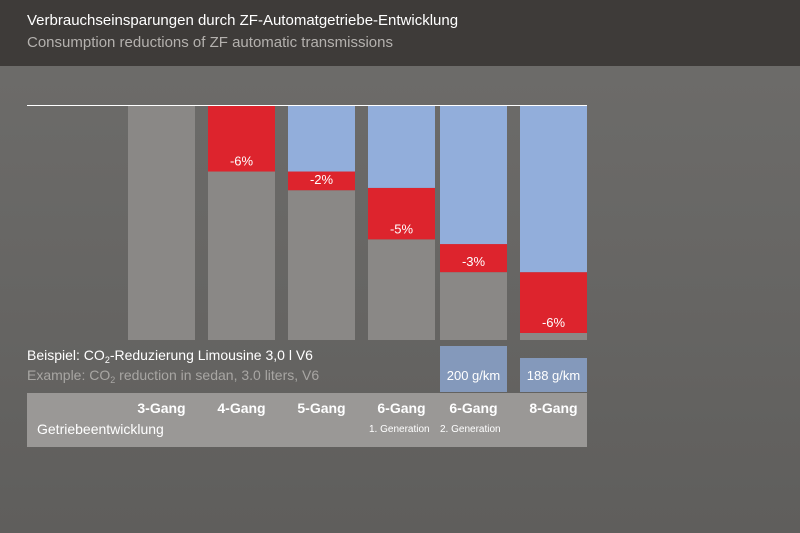  What do you see at coordinates (100, 429) in the screenshot?
I see `x-axis-title: Getriebeentwicklung` at bounding box center [100, 429].